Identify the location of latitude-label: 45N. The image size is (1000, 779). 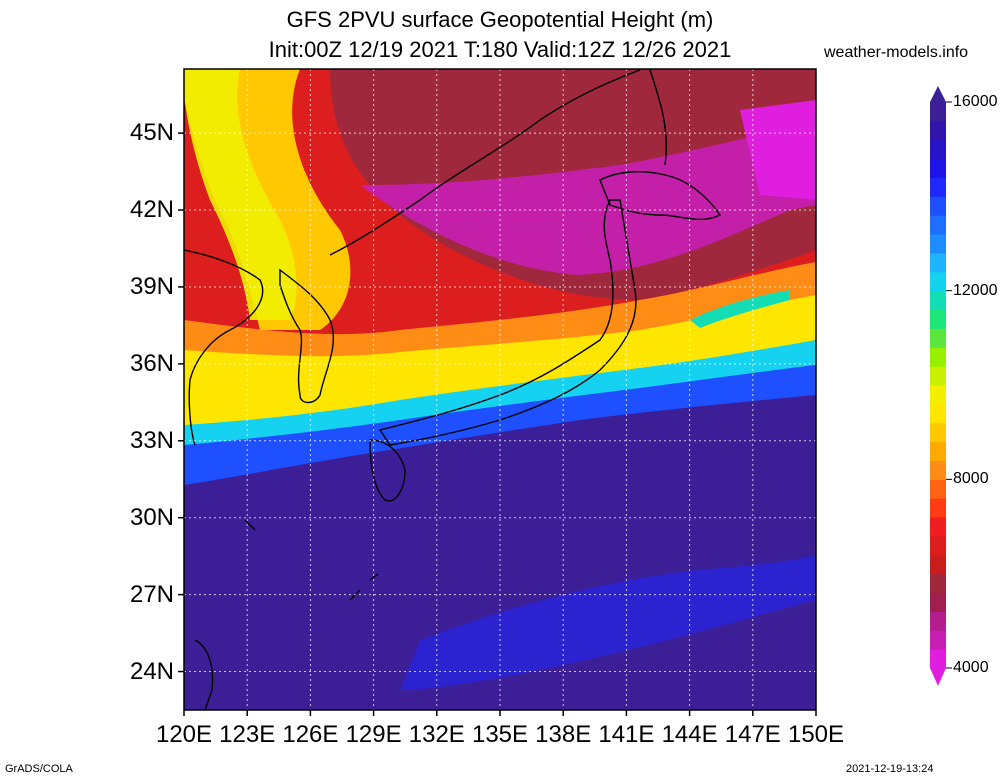
(151, 133).